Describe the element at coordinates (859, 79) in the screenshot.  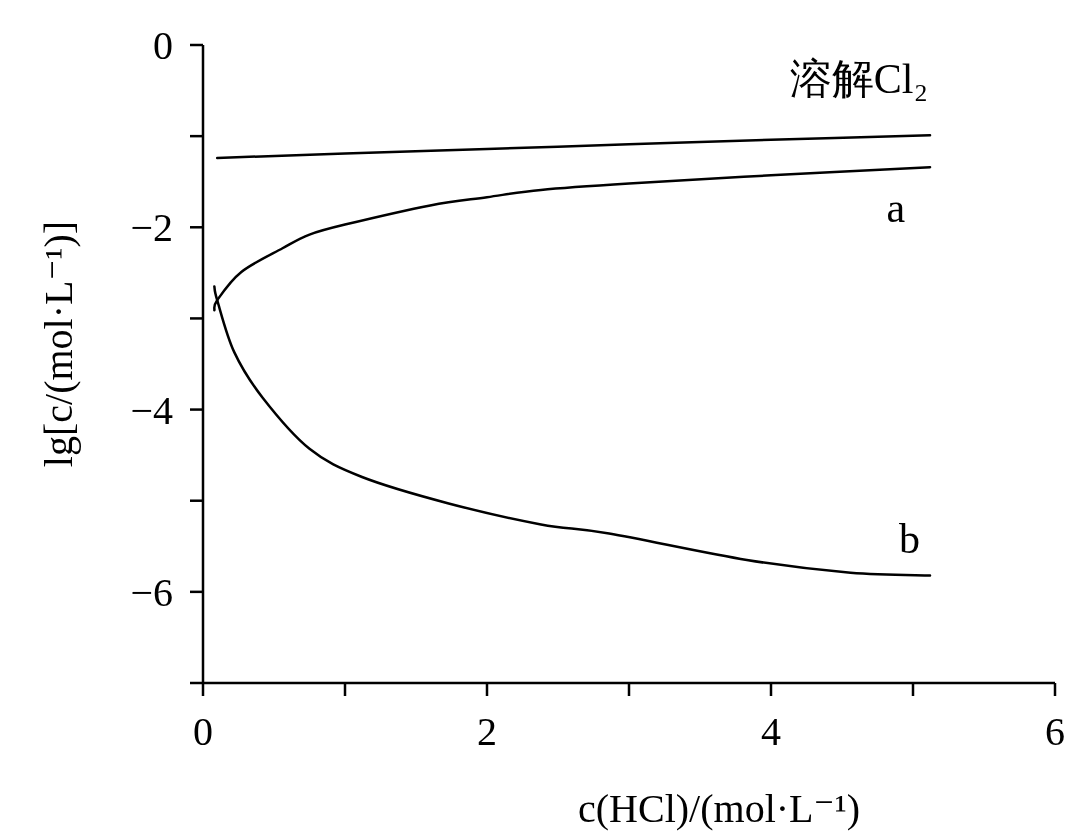
I see `series-label: 溶解Cl₂` at that location.